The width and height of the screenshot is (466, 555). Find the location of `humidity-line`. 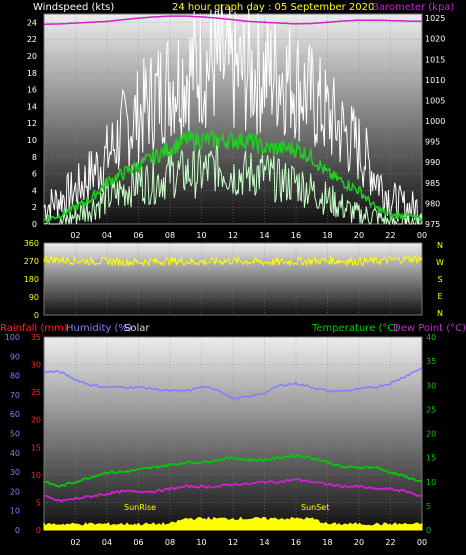

humidity-line is located at coordinates (233, 383).